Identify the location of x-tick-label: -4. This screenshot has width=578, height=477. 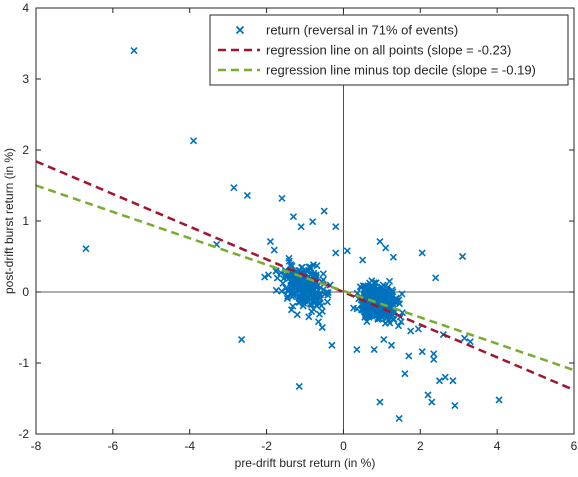
(189, 446).